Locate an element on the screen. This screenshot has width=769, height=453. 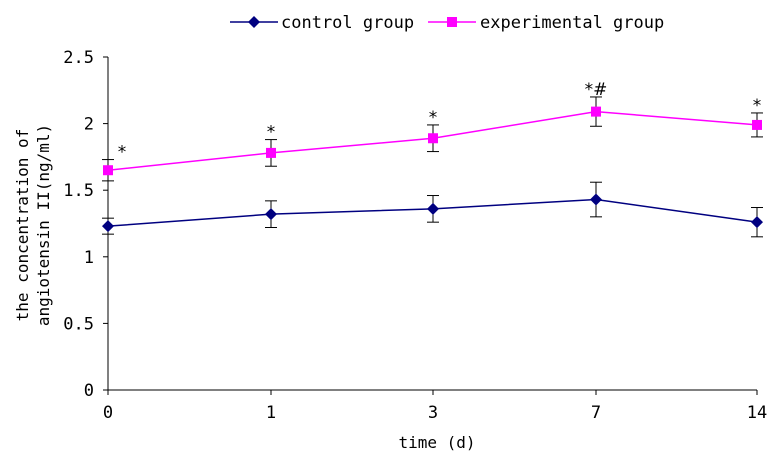
y-tick-label: 1 is located at coordinates (89, 258).